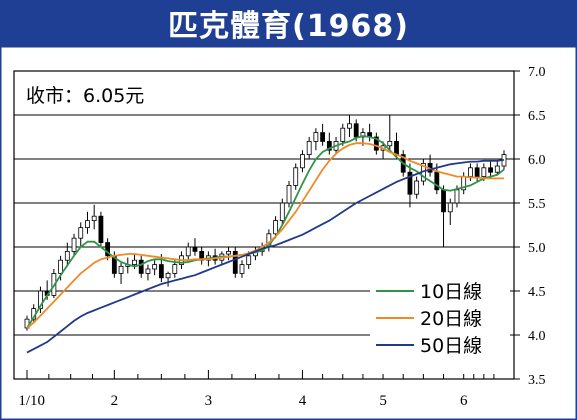 This screenshot has width=577, height=420. What do you see at coordinates (537, 336) in the screenshot?
I see `y-tick-label: 4.0` at bounding box center [537, 336].